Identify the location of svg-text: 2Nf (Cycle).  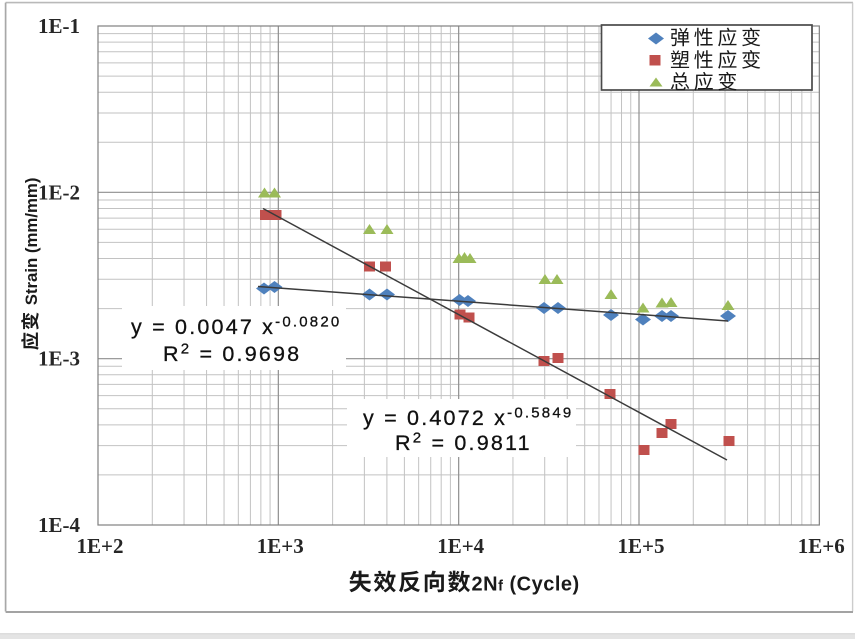
(526, 585).